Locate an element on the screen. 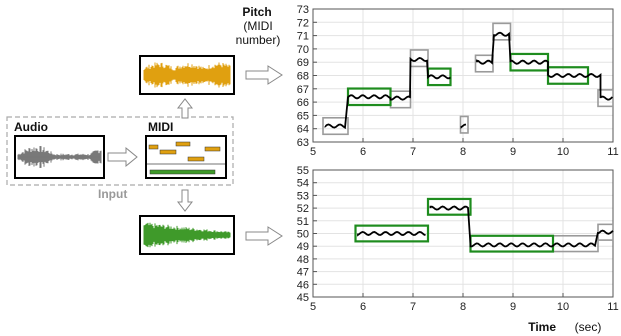 The image size is (621, 336). top-ytick-label: 70 is located at coordinates (303, 50).